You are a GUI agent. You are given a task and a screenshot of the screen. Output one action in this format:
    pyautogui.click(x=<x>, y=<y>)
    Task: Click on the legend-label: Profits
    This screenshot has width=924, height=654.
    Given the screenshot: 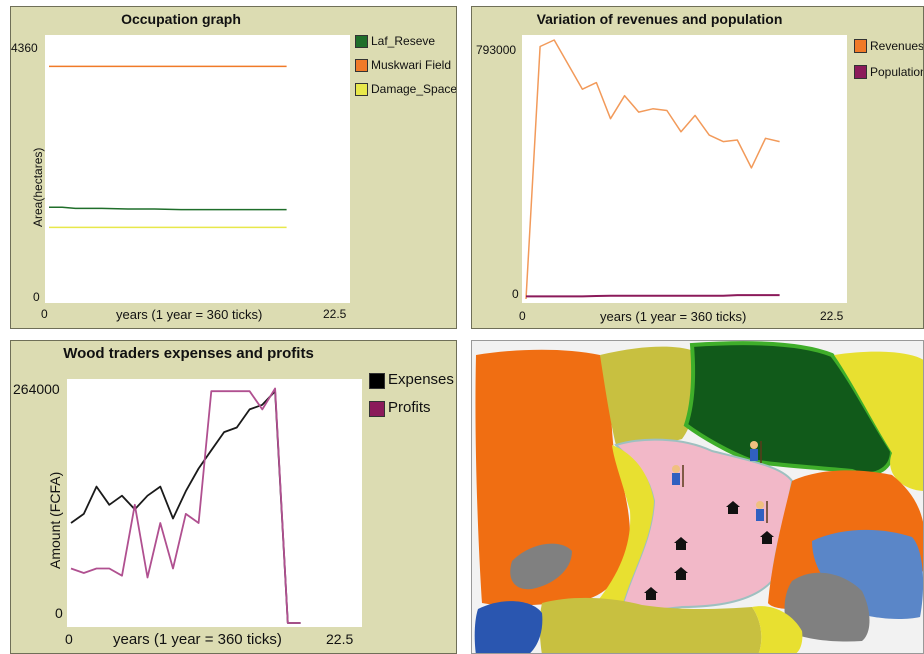 What is the action you would take?
    pyautogui.click(x=409, y=407)
    